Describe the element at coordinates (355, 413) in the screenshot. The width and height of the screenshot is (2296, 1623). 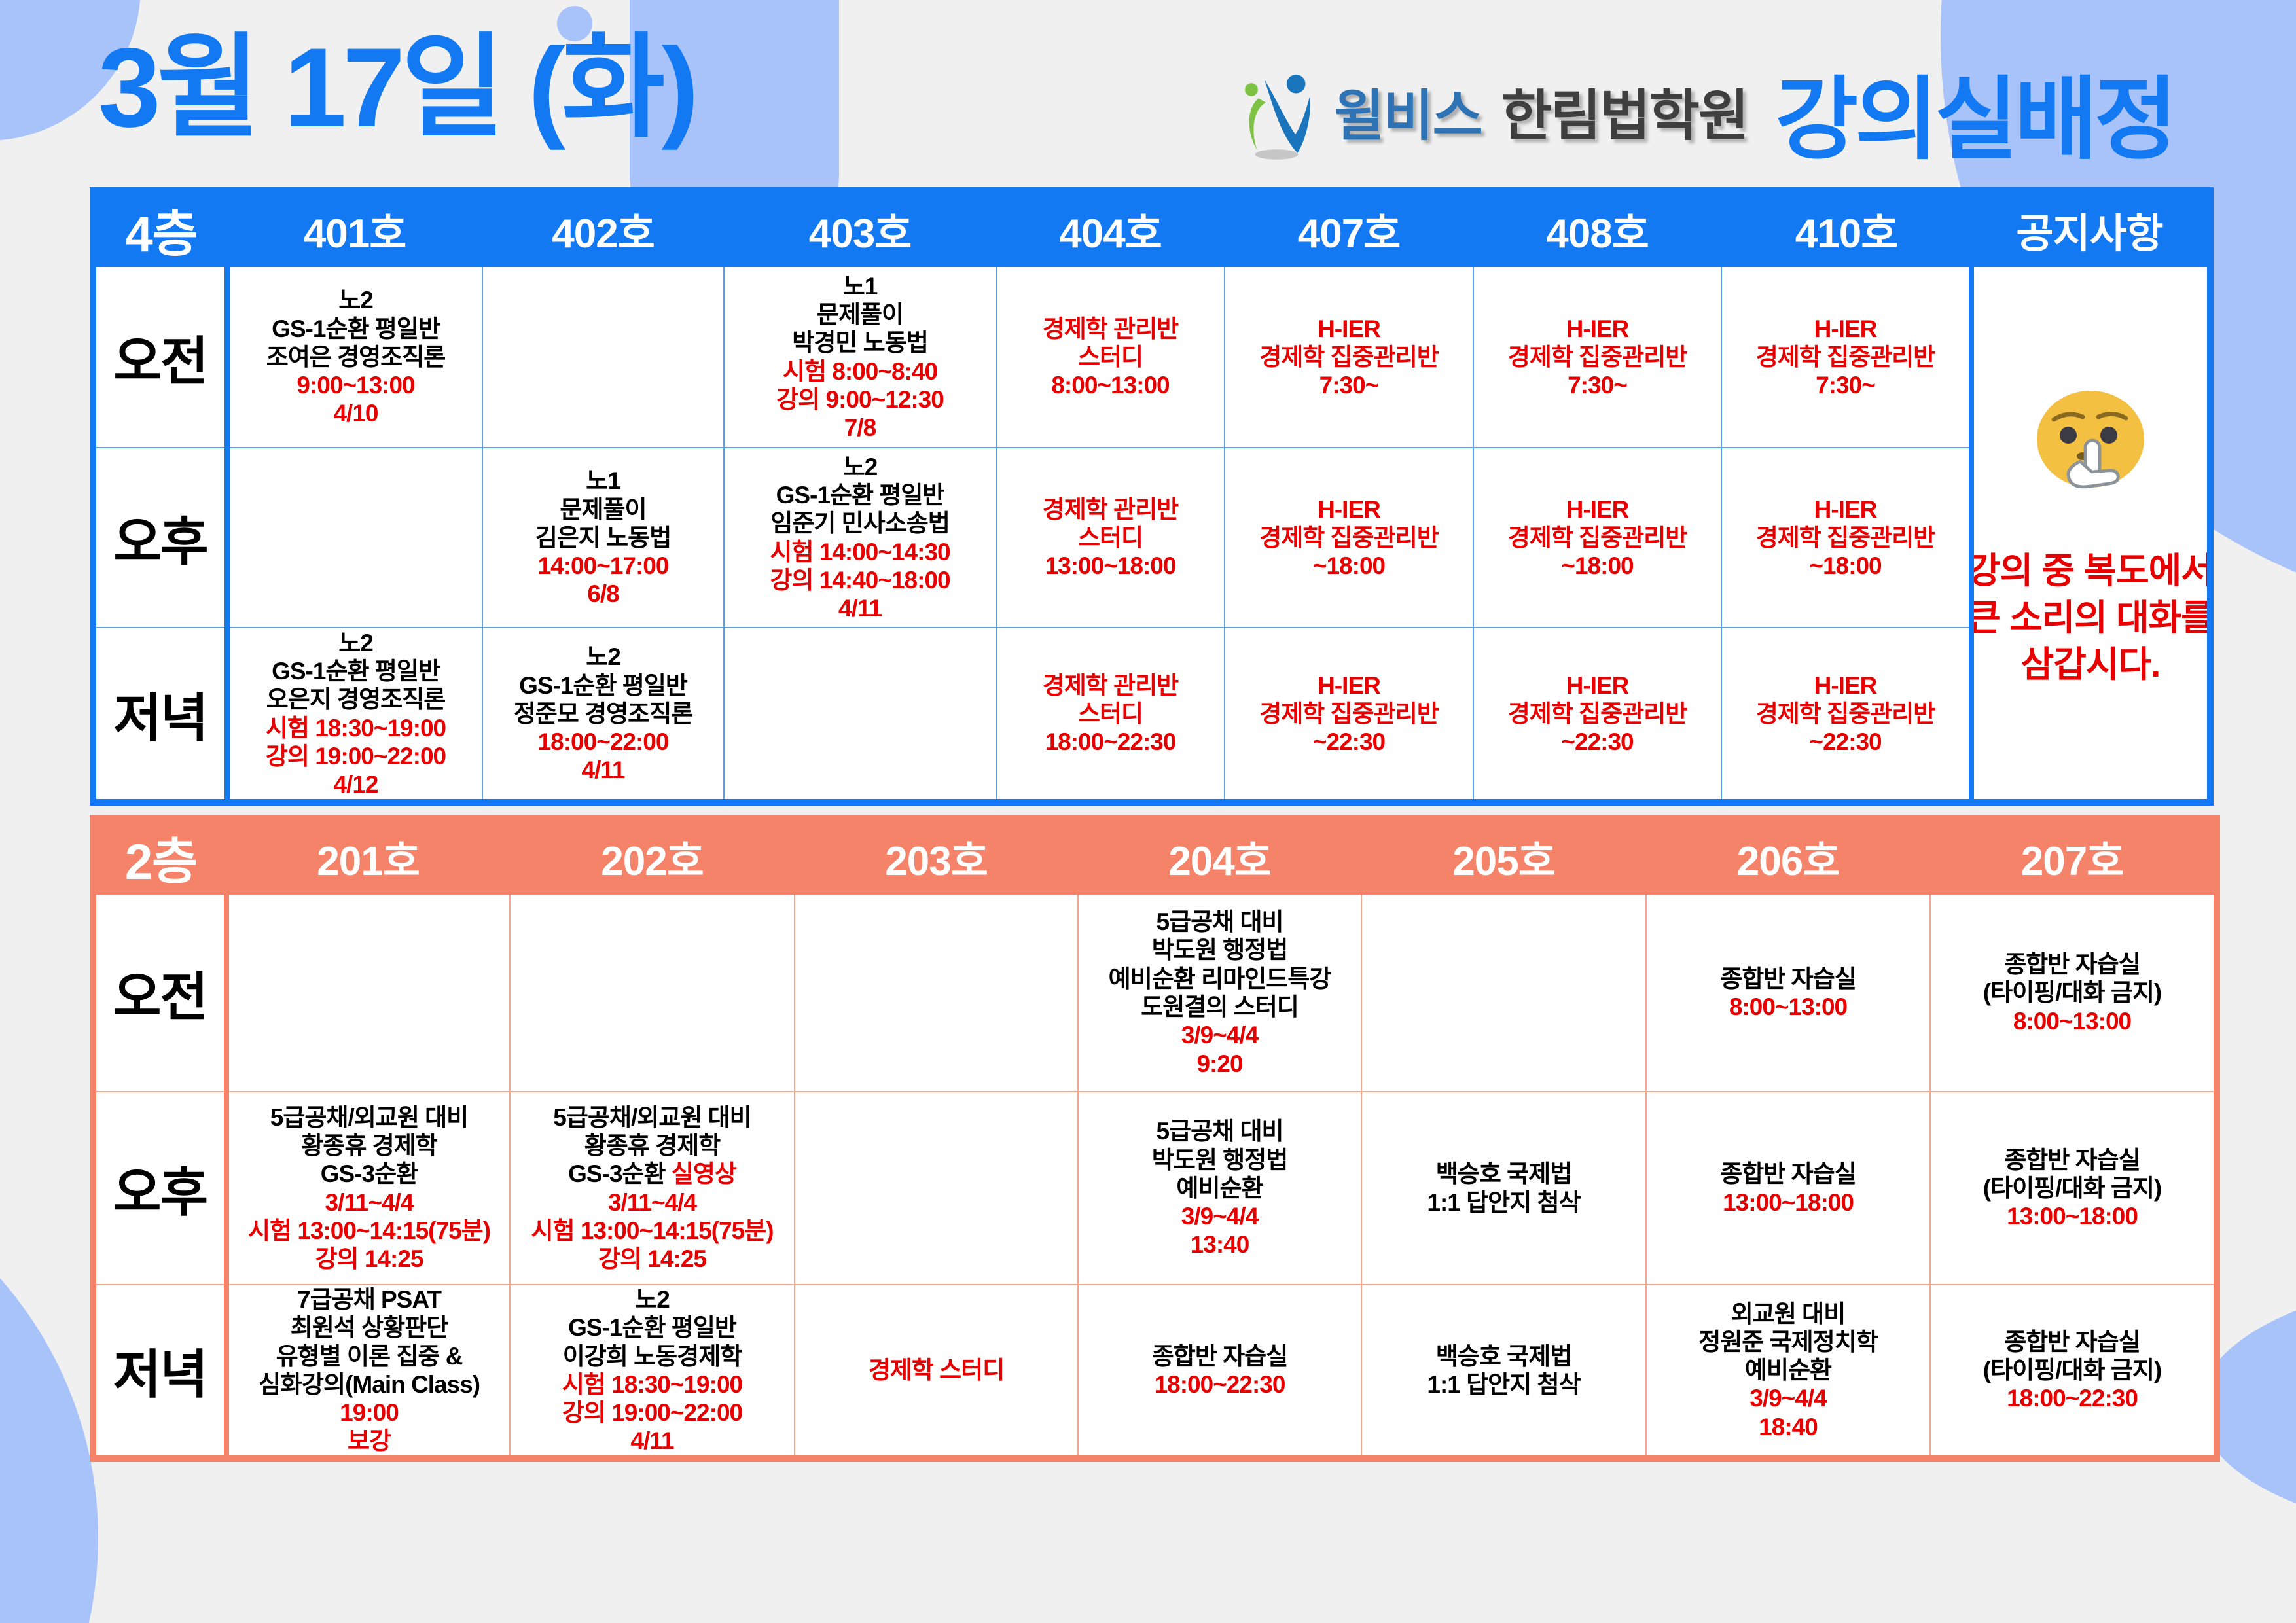
I see `schedule-line: 4/10` at that location.